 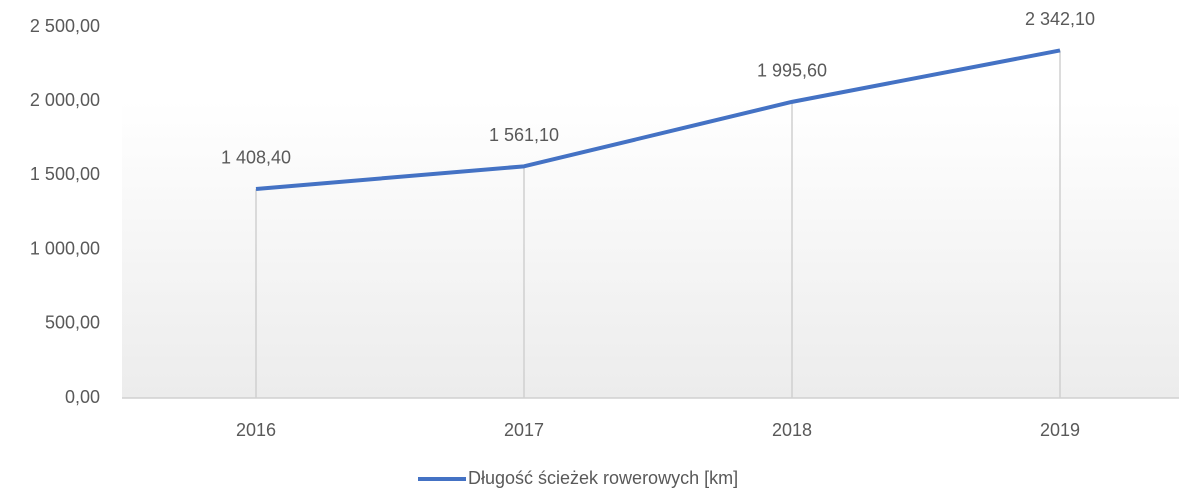 What do you see at coordinates (65, 248) in the screenshot?
I see `y-tick-label: 1 000,00` at bounding box center [65, 248].